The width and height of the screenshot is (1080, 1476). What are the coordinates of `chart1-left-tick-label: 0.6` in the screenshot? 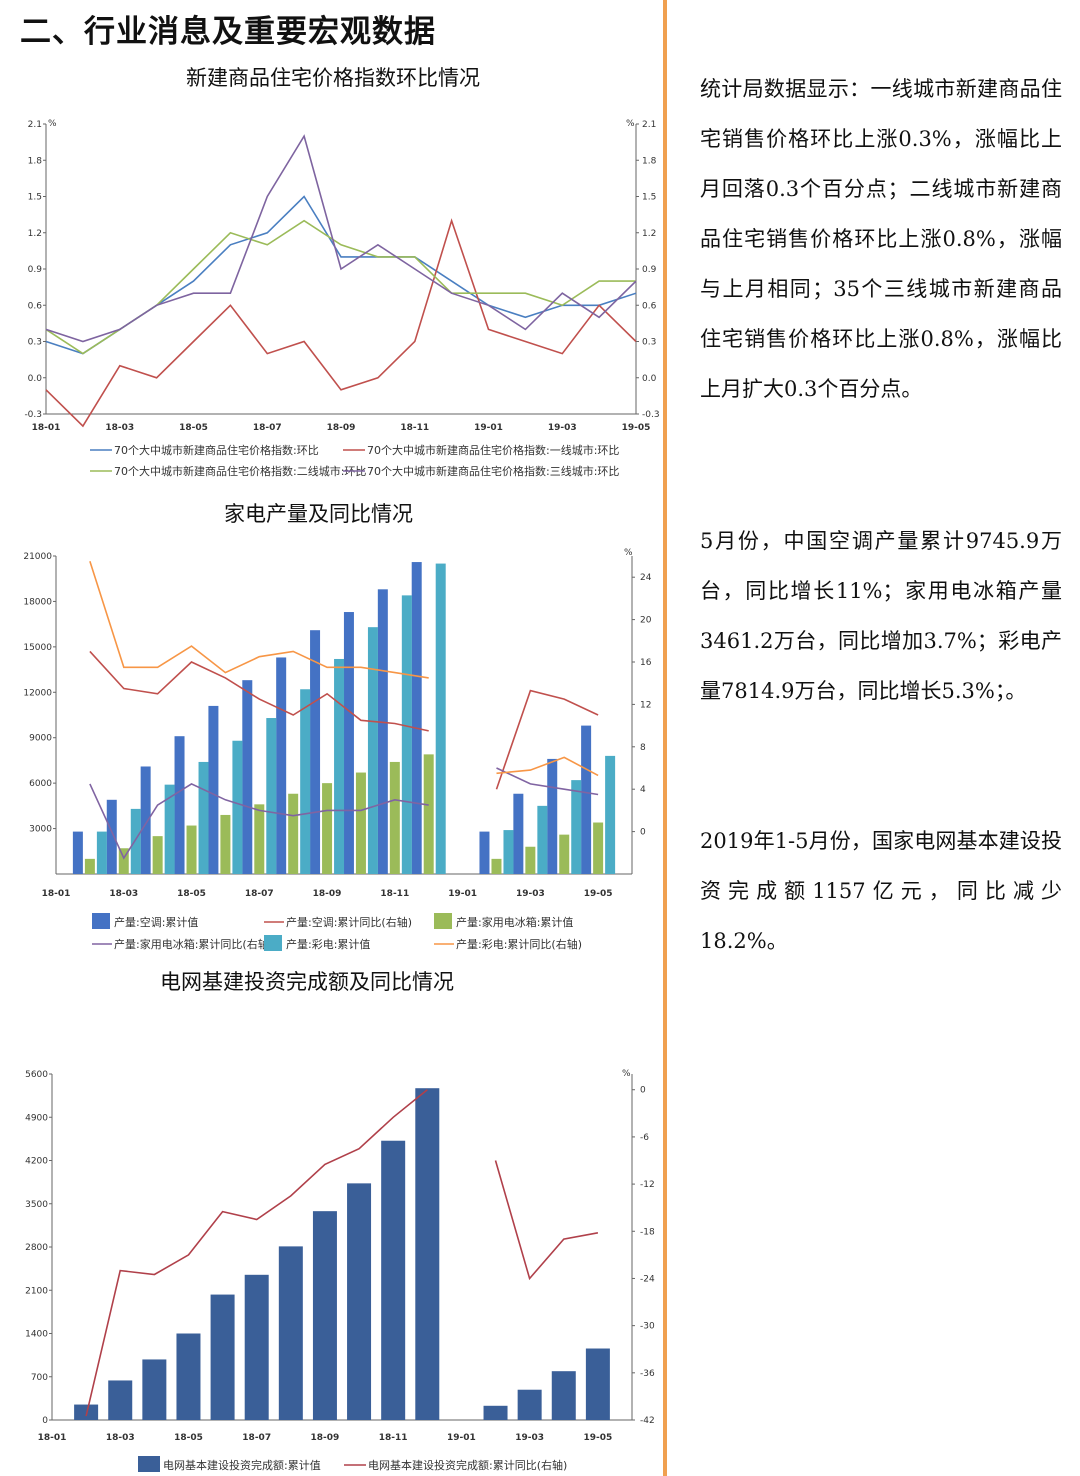 It's located at (35, 306).